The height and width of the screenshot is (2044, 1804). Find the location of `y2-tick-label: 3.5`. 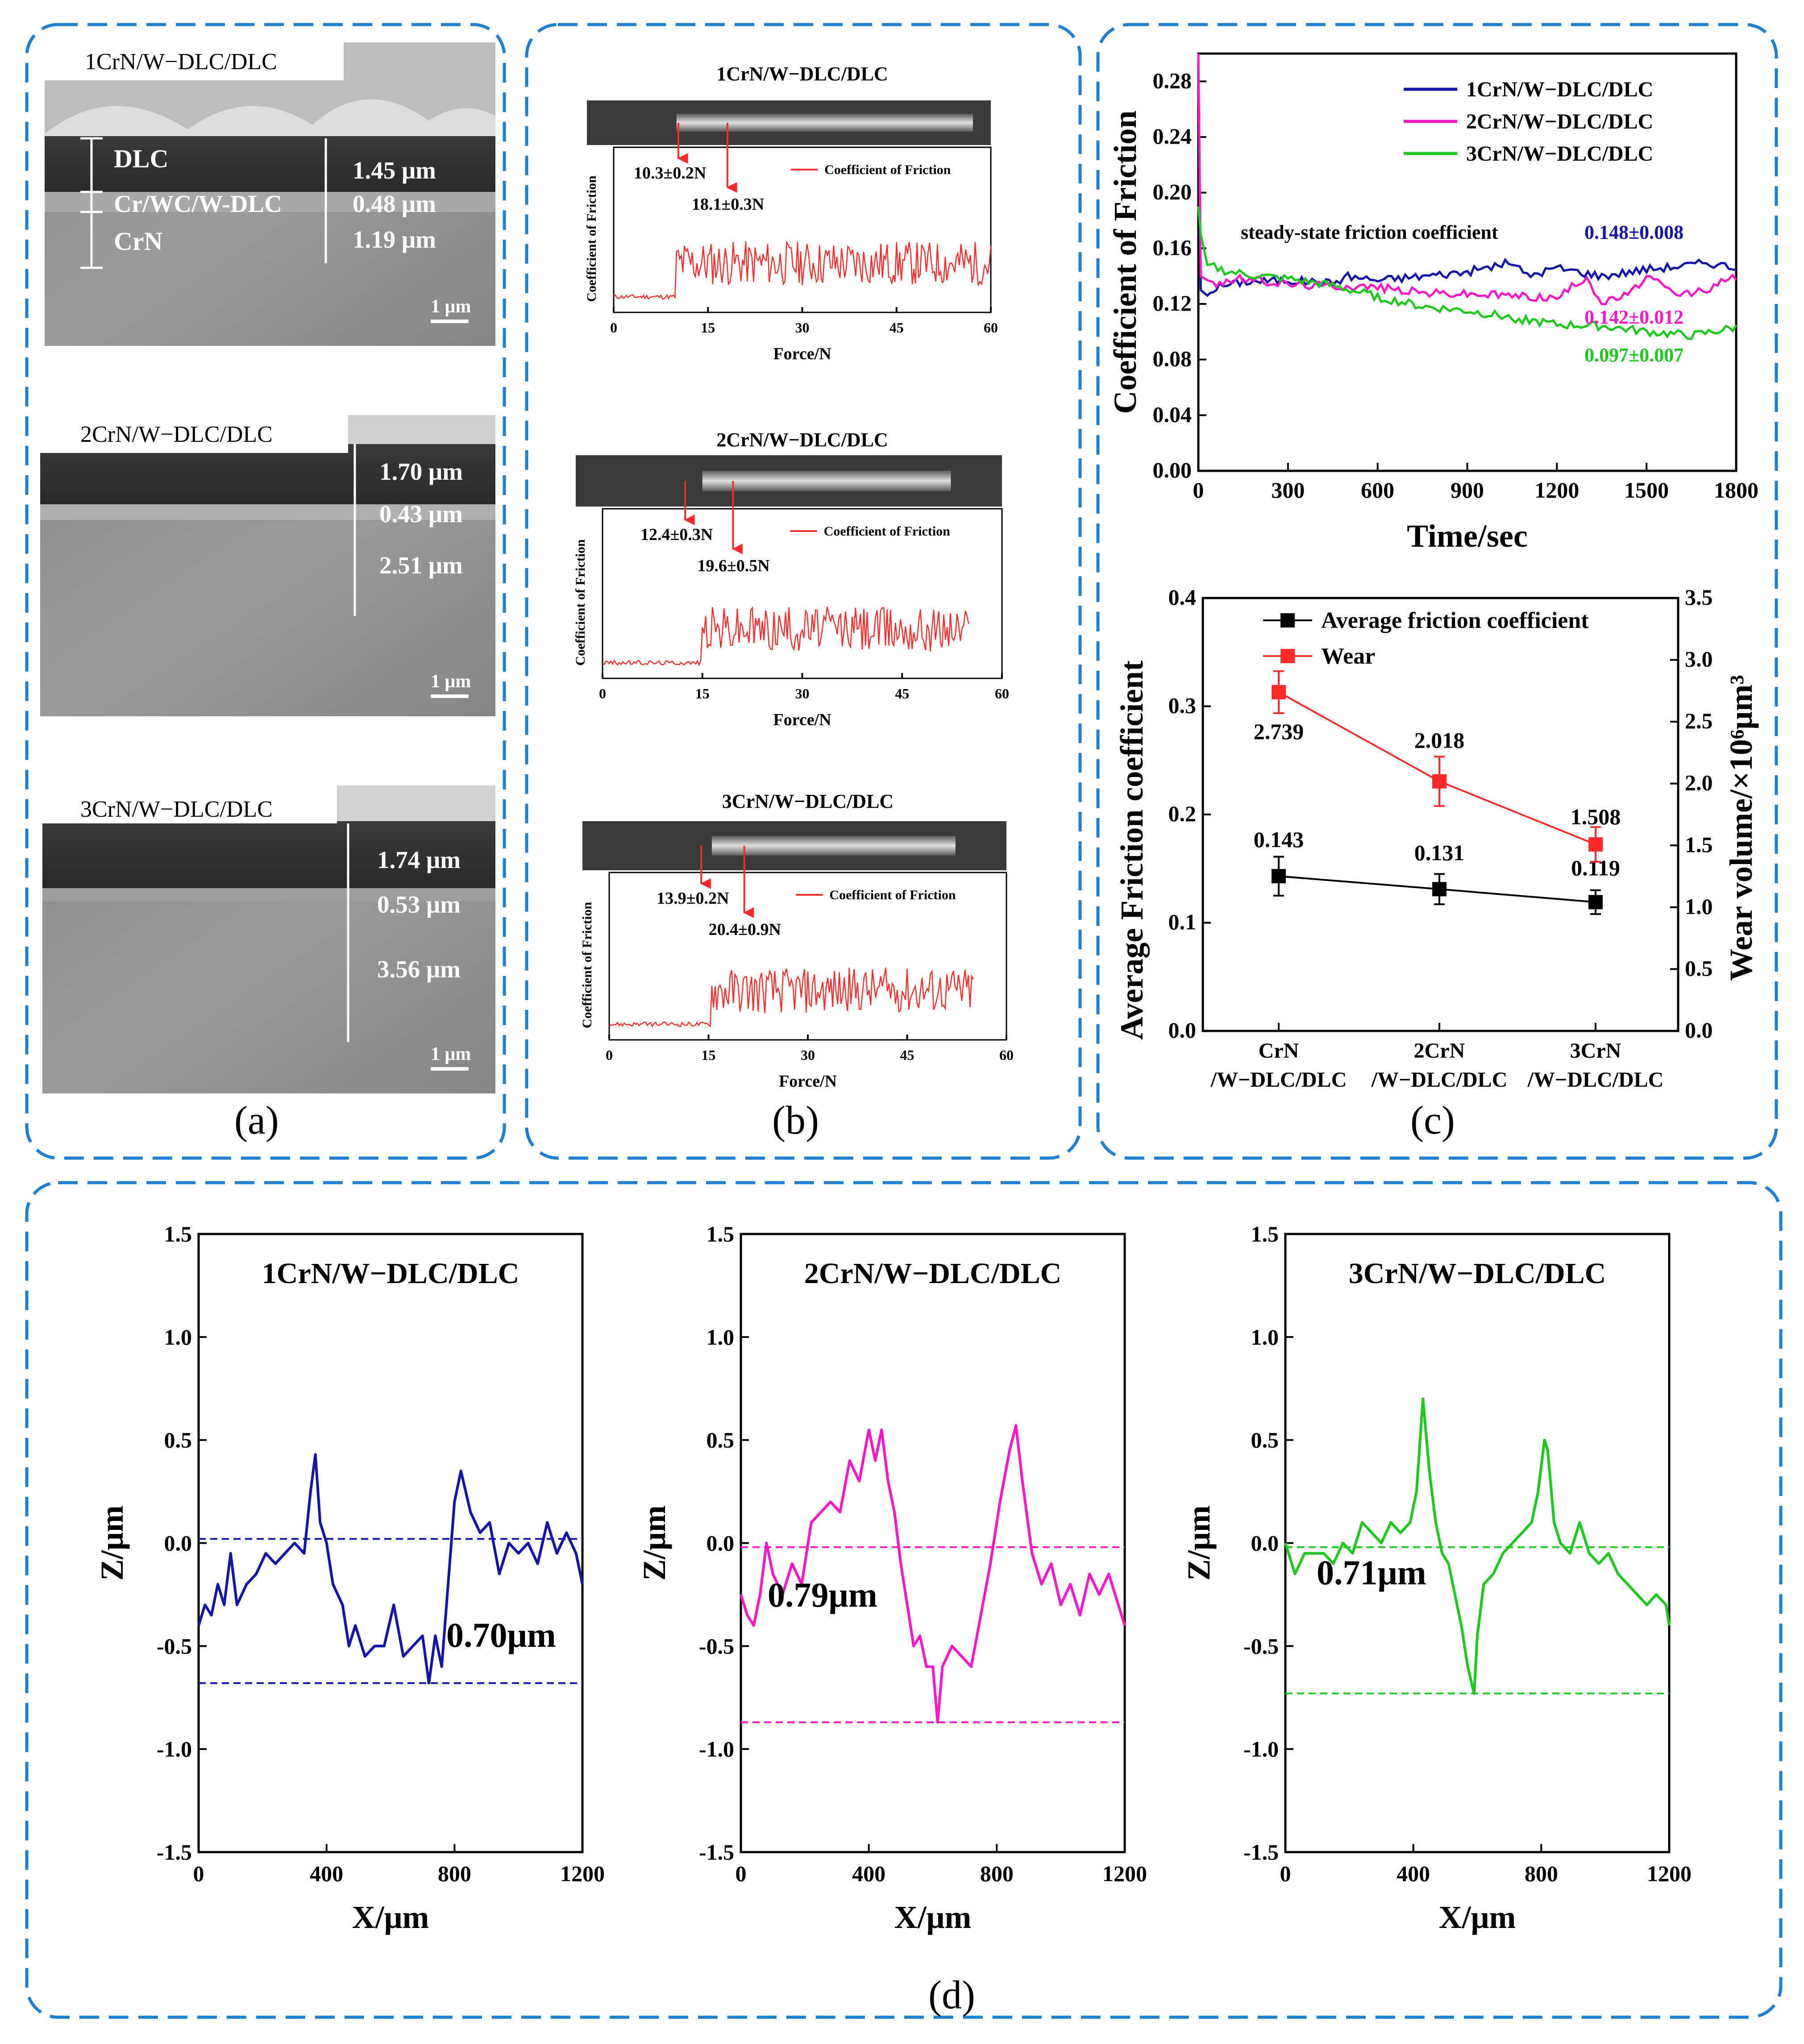

y2-tick-label: 3.5 is located at coordinates (1699, 597).